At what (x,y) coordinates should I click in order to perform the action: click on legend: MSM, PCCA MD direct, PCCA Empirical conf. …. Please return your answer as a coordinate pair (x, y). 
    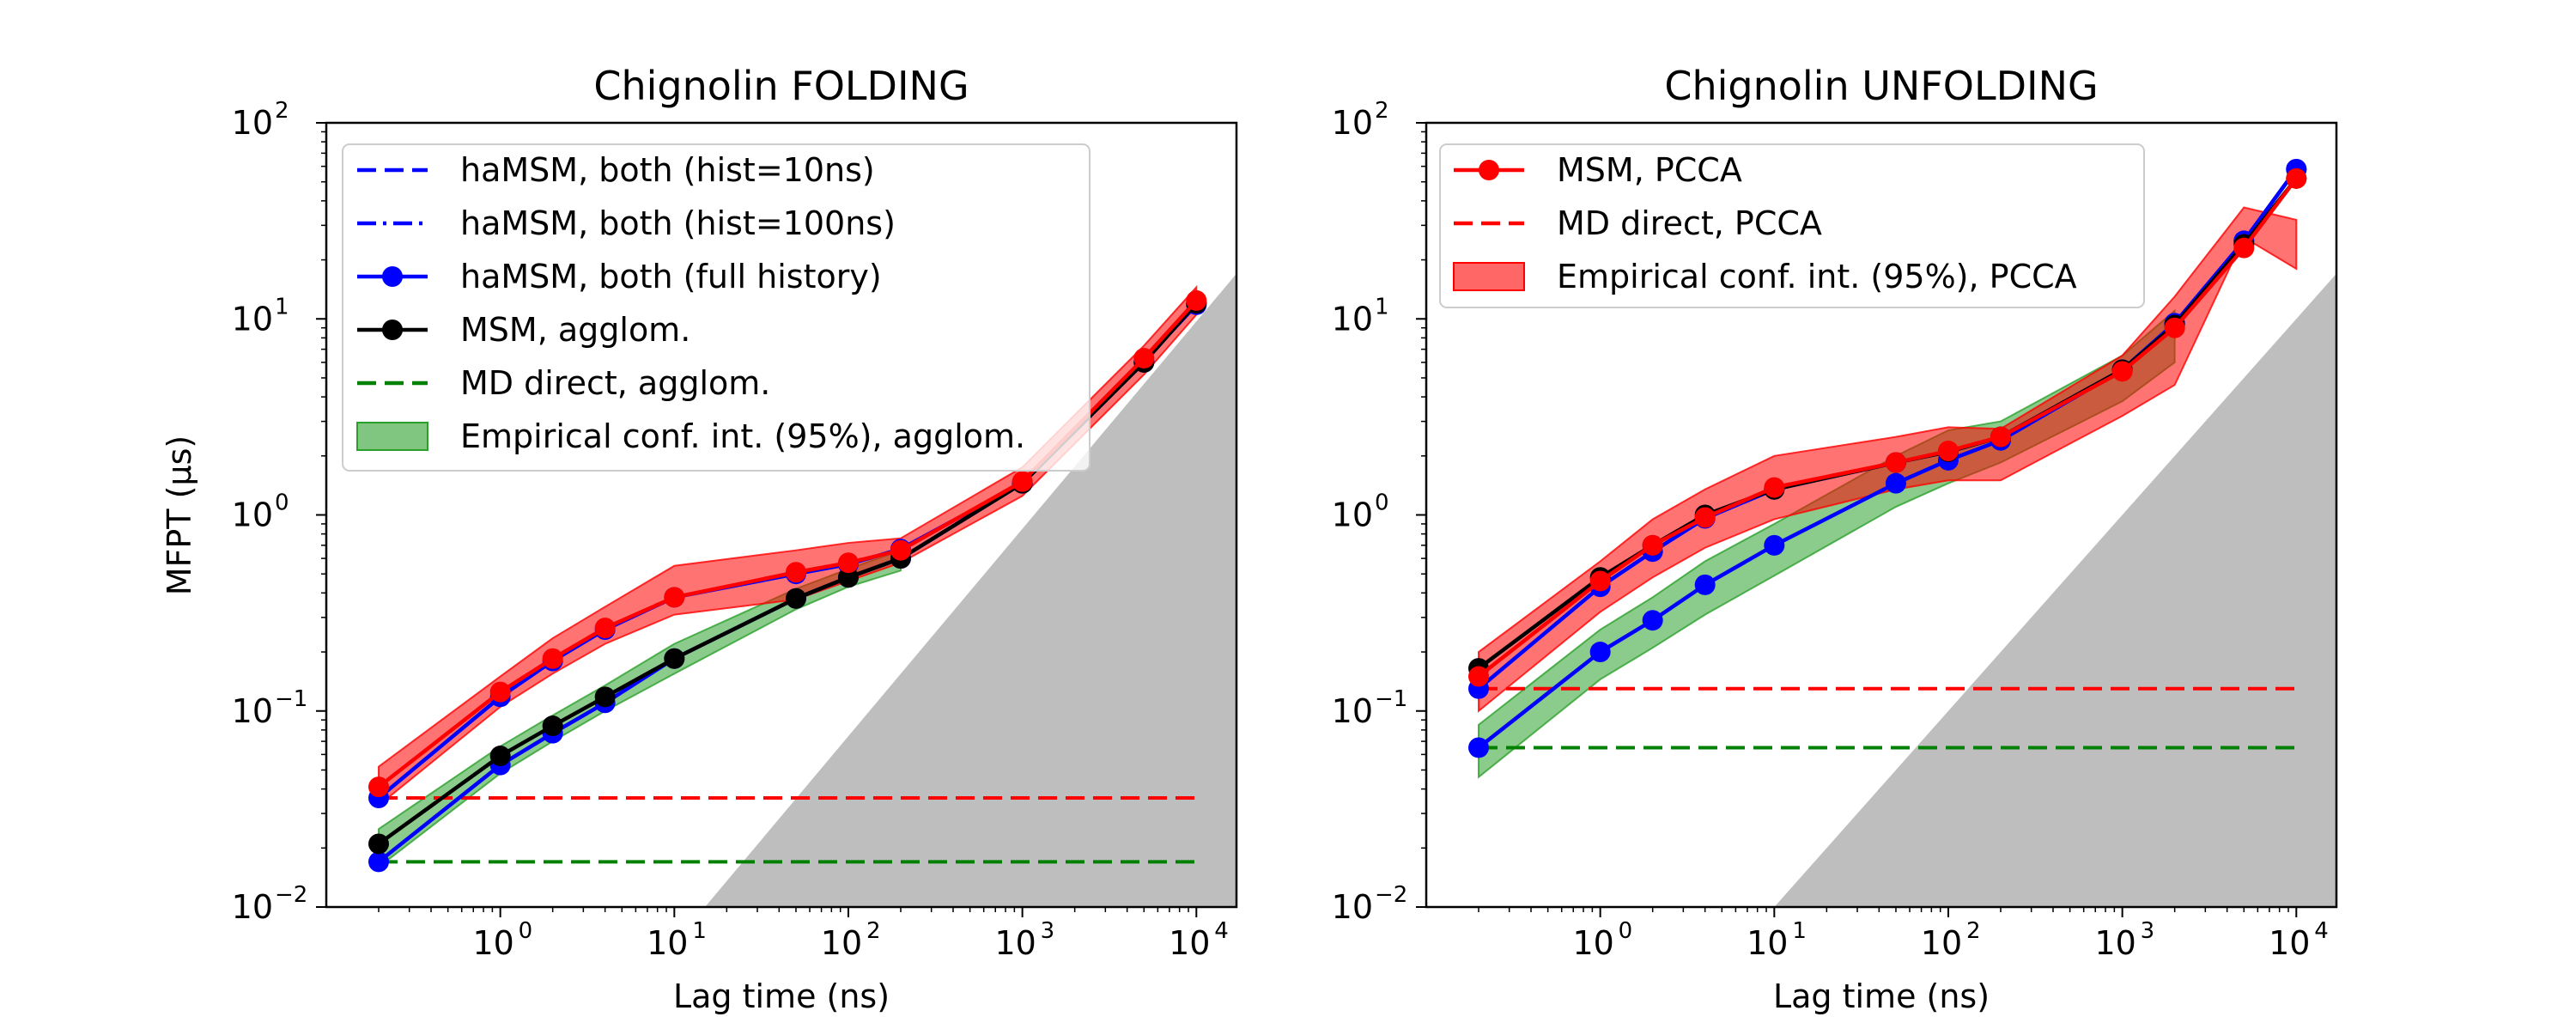
    Looking at the image, I should click on (1792, 226).